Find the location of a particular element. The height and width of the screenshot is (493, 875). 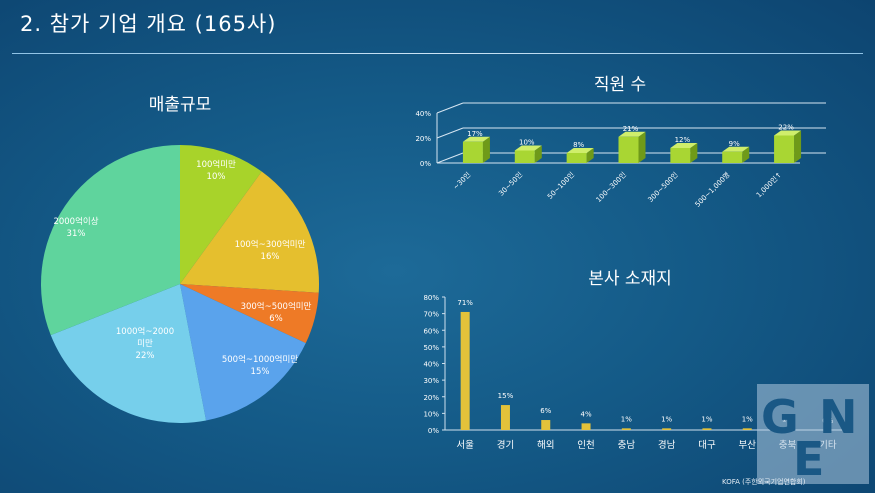

employee-bar-label: 10% is located at coordinates (527, 143).